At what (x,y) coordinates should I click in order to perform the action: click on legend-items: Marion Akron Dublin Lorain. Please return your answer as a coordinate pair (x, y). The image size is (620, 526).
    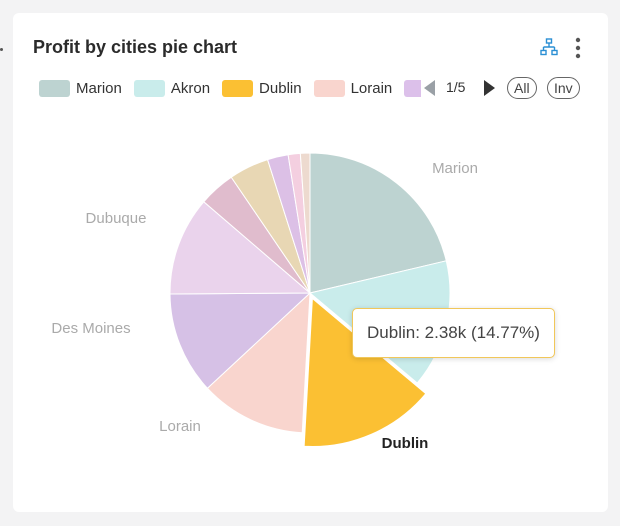
    Looking at the image, I should click on (230, 88).